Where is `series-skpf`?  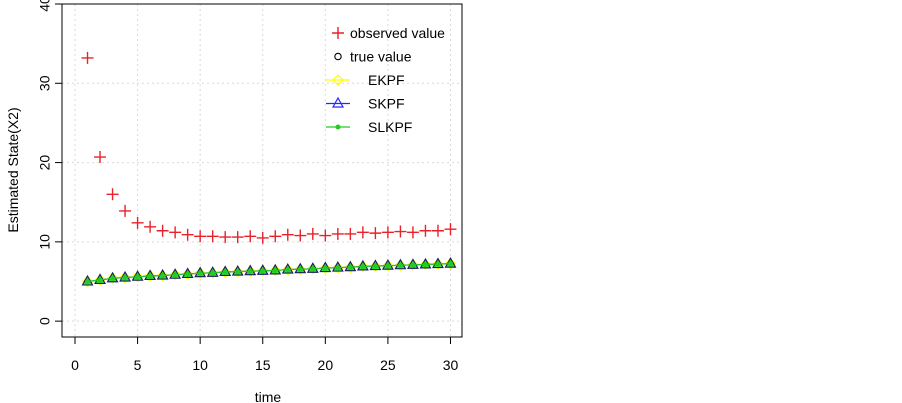
series-skpf is located at coordinates (269, 271).